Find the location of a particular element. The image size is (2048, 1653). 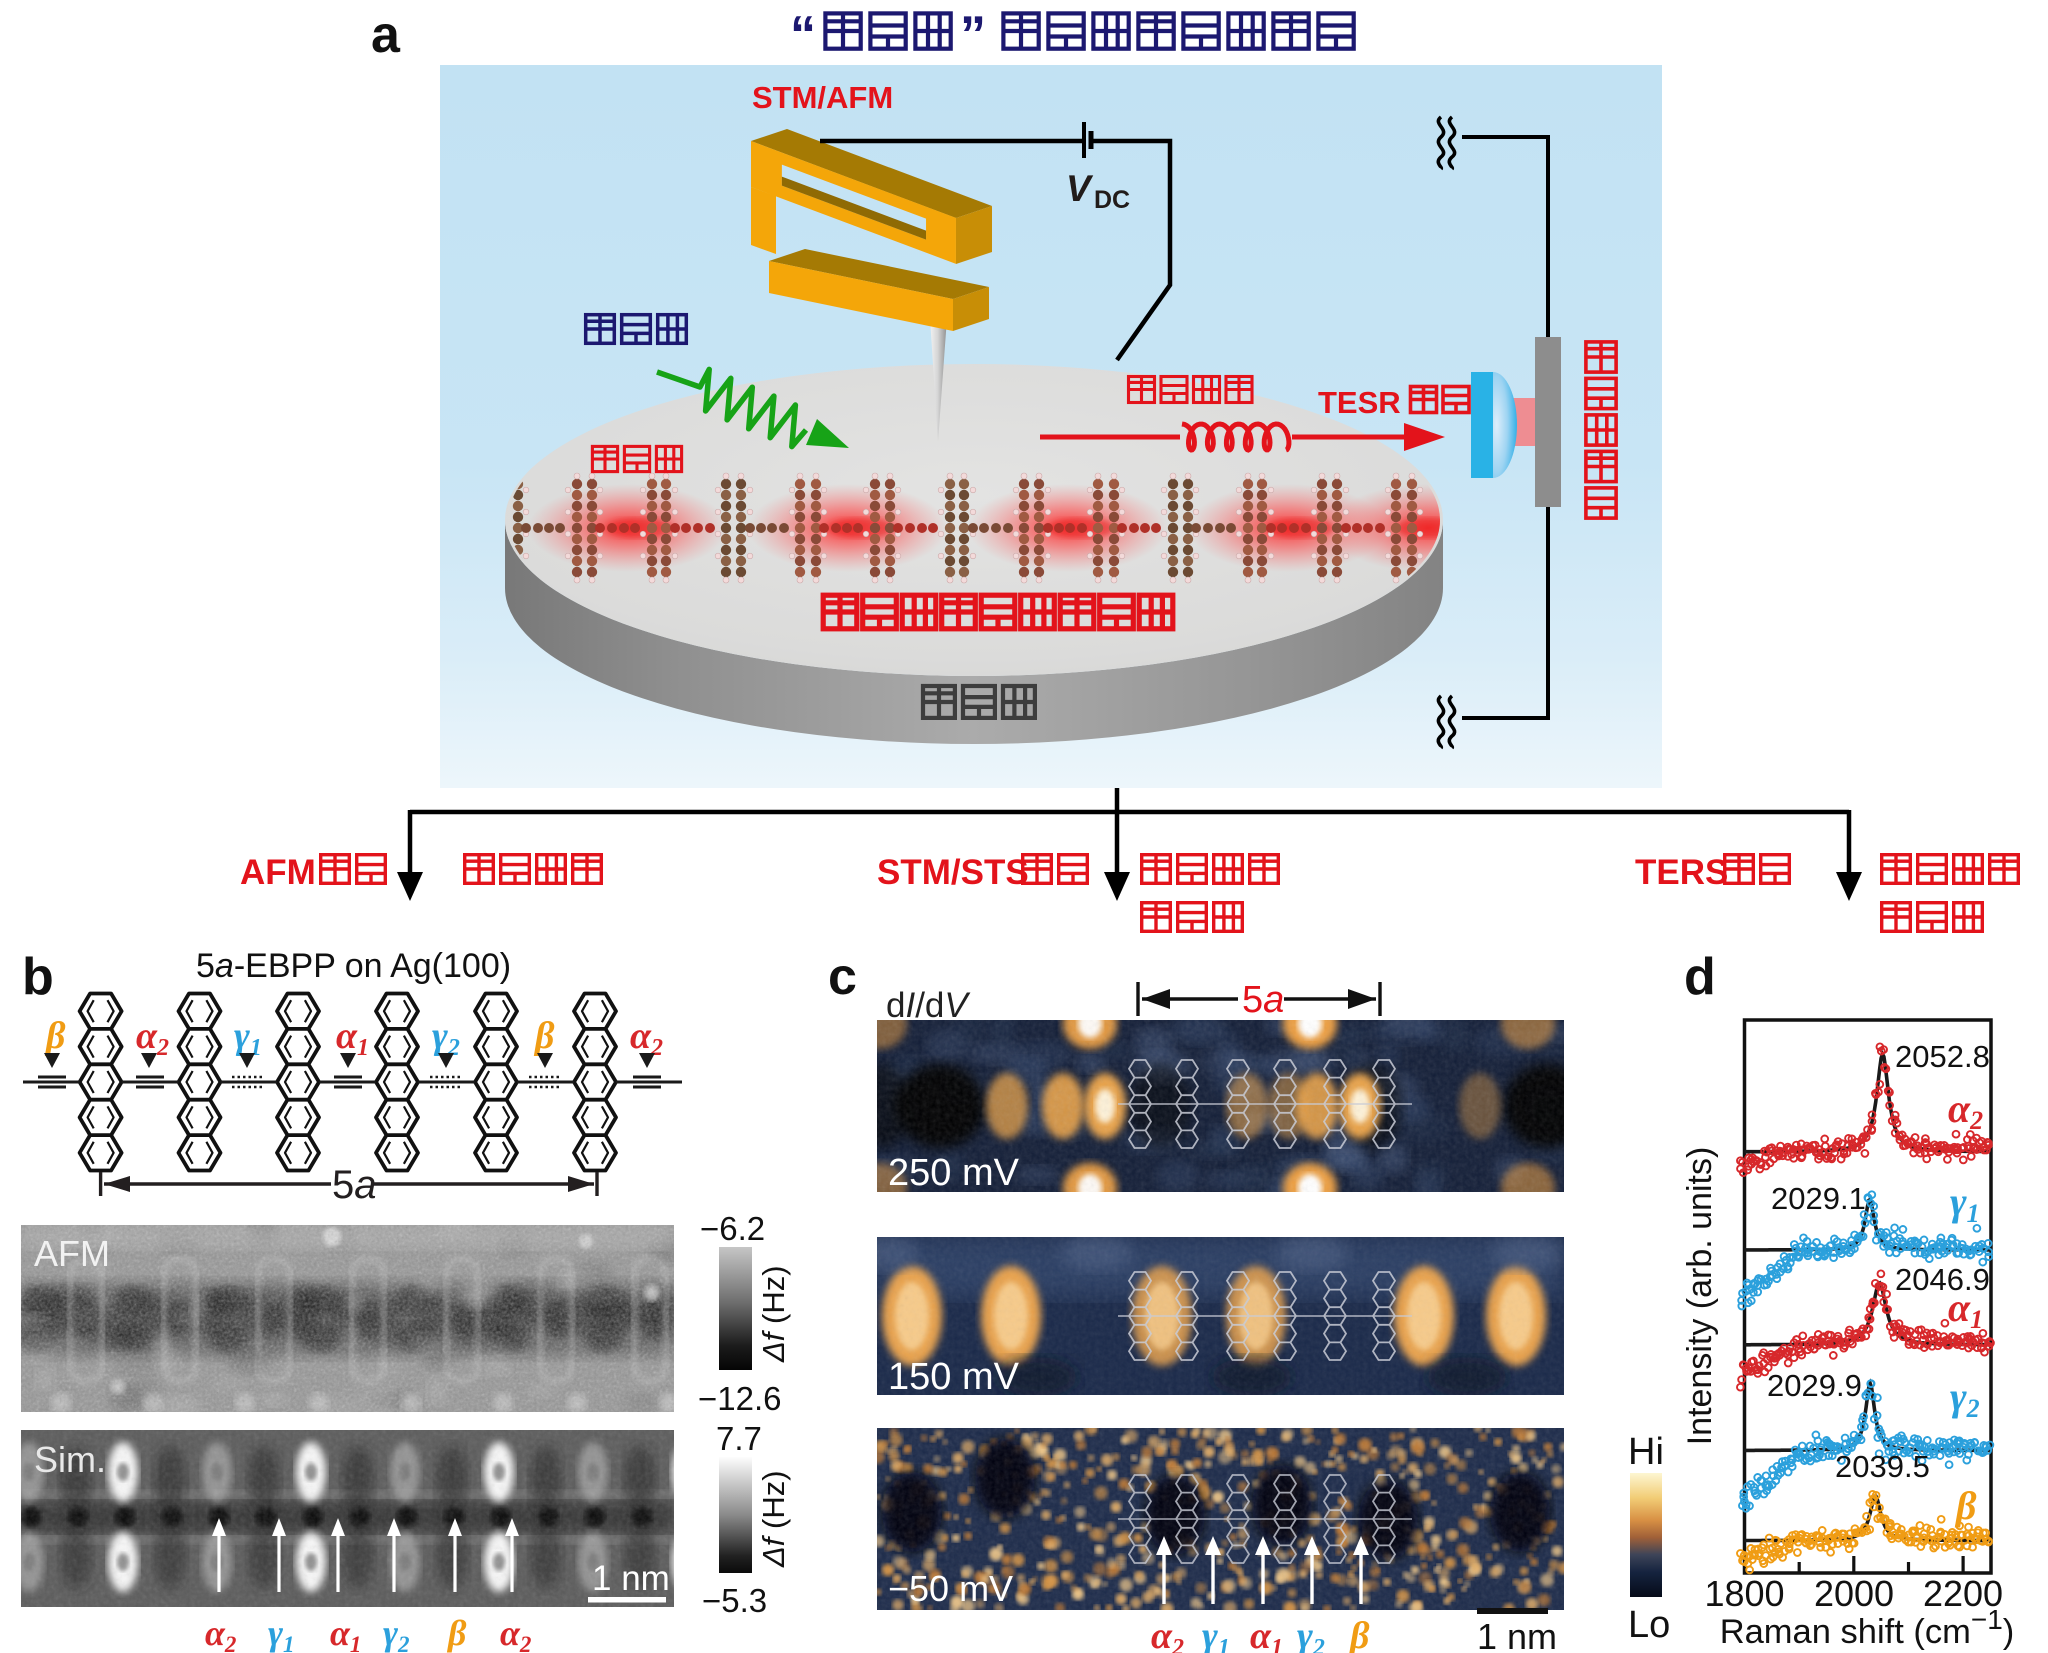

svg-text: 2000 is located at coordinates (1854, 1593).